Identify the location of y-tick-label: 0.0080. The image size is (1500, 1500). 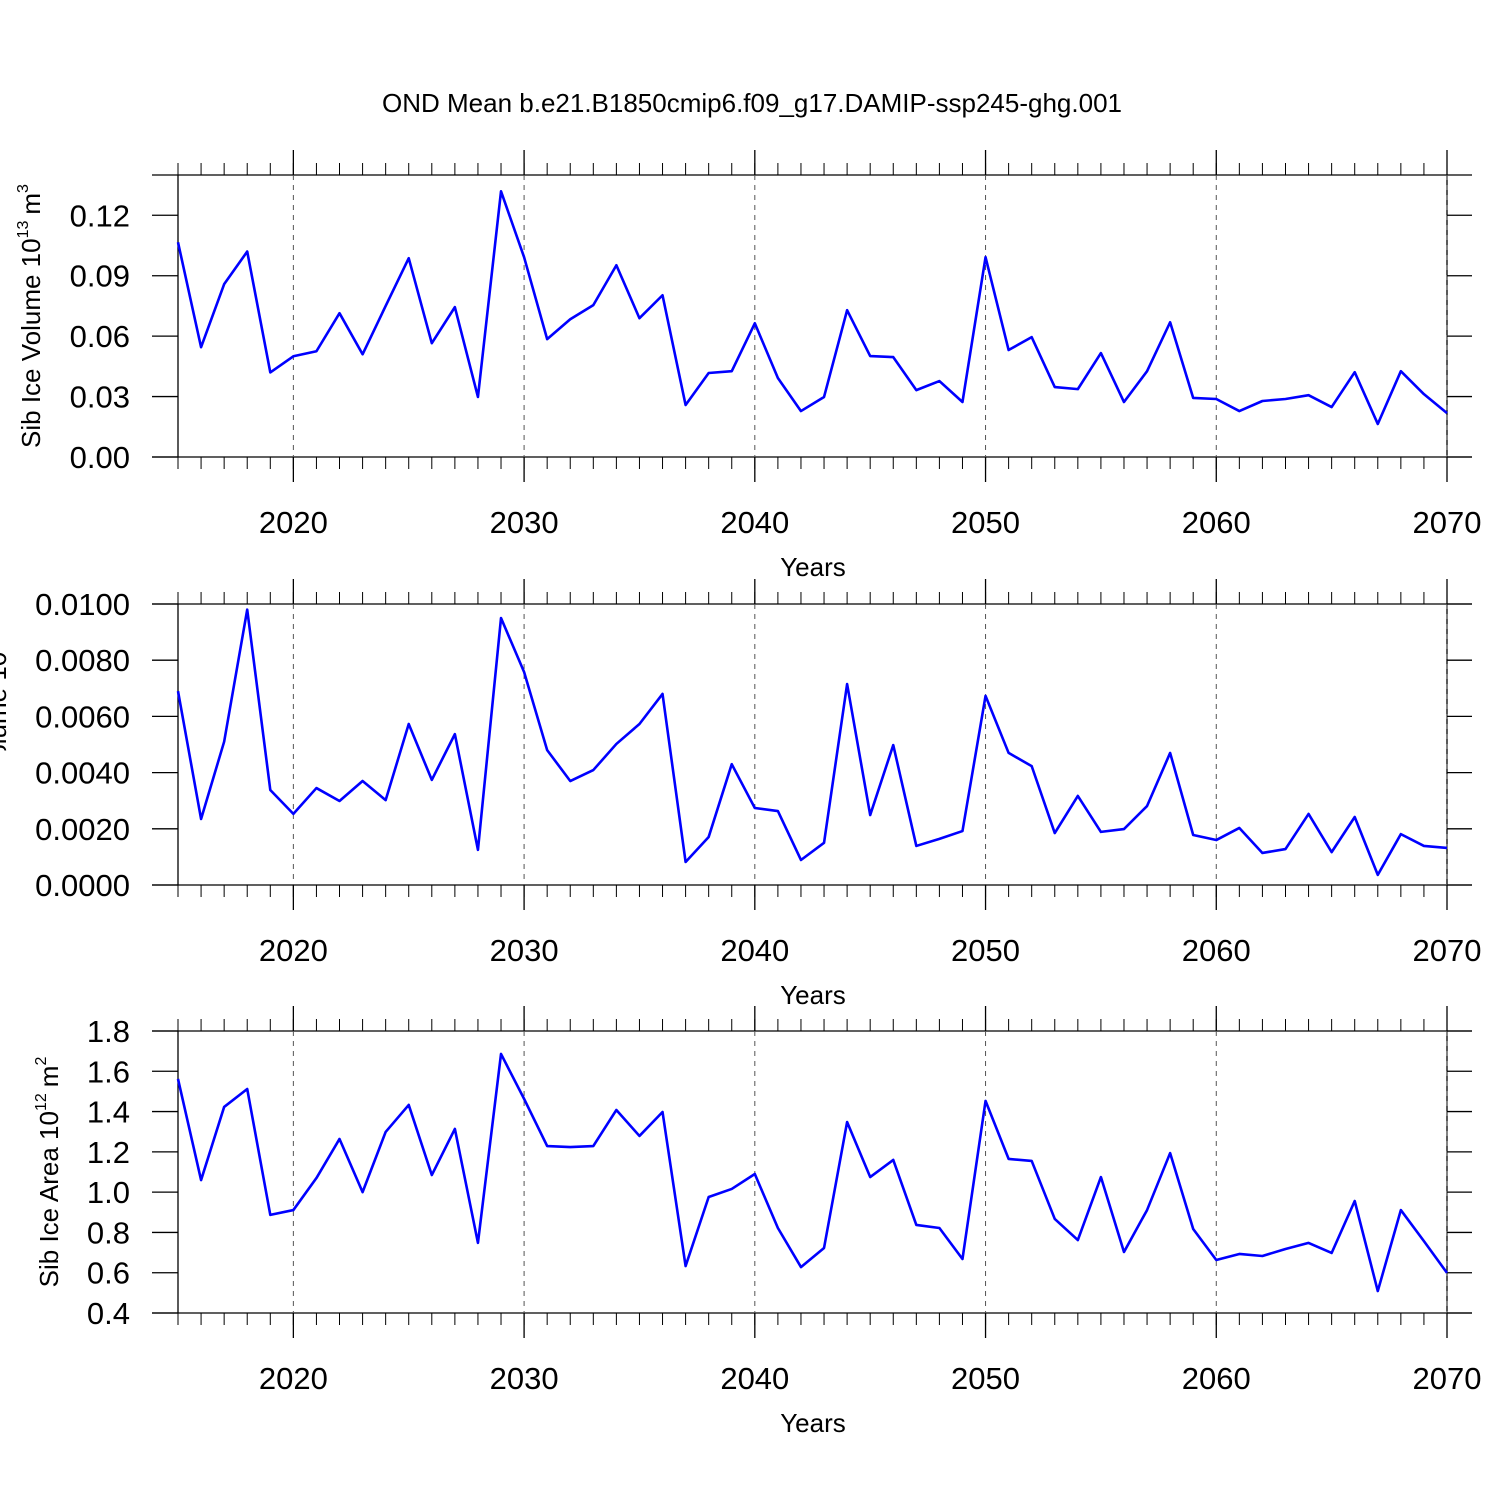
(82, 660).